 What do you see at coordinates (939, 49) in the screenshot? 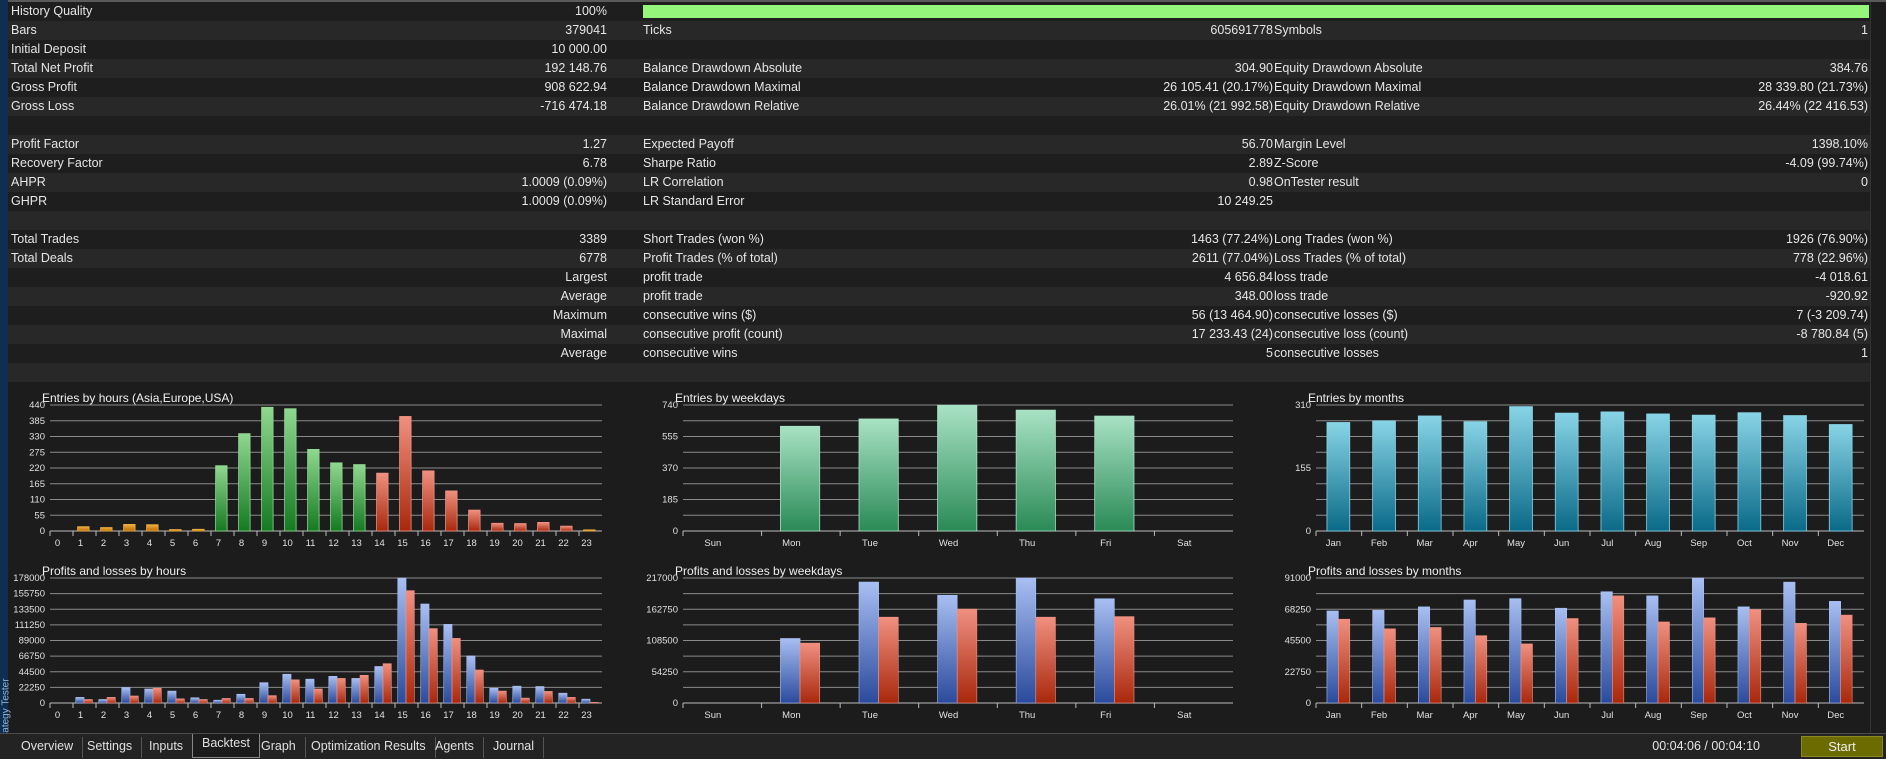
I see `table-row: Initial Deposit 10 000.00` at bounding box center [939, 49].